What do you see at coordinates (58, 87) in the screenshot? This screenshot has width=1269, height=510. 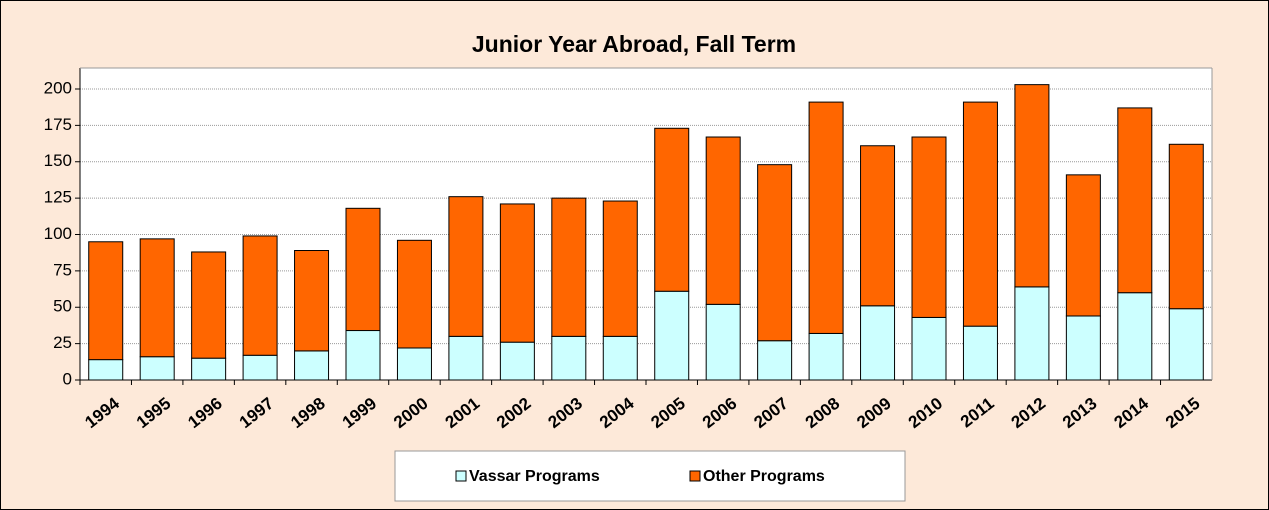 I see `y-tick-label: 200` at bounding box center [58, 87].